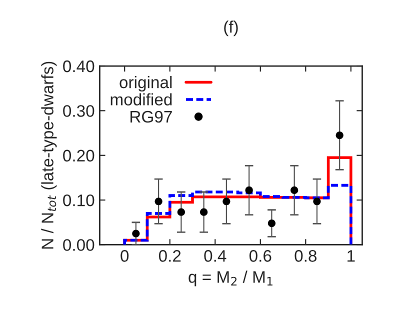 This screenshot has height=322, width=407. I want to click on x-tick-label: 0.2, so click(169, 256).